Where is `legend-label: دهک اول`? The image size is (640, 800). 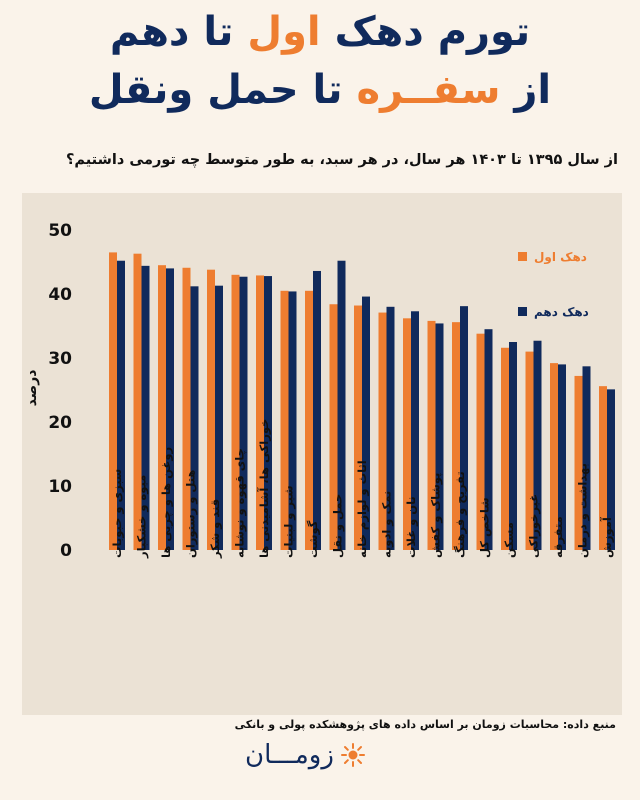 legend-label: دهک اول is located at coordinates (560, 257).